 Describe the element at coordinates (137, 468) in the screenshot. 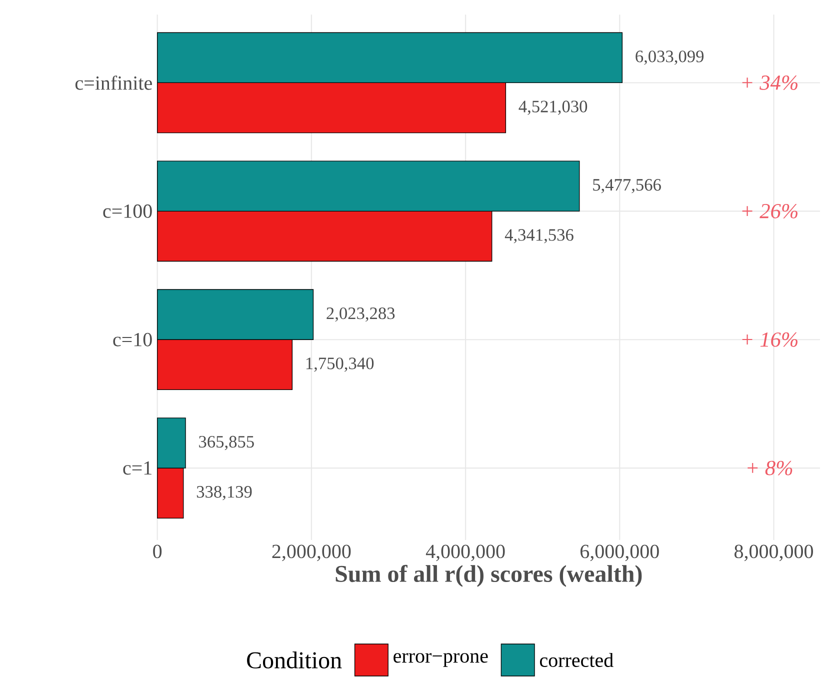

I see `y-tick-label: c=1` at that location.